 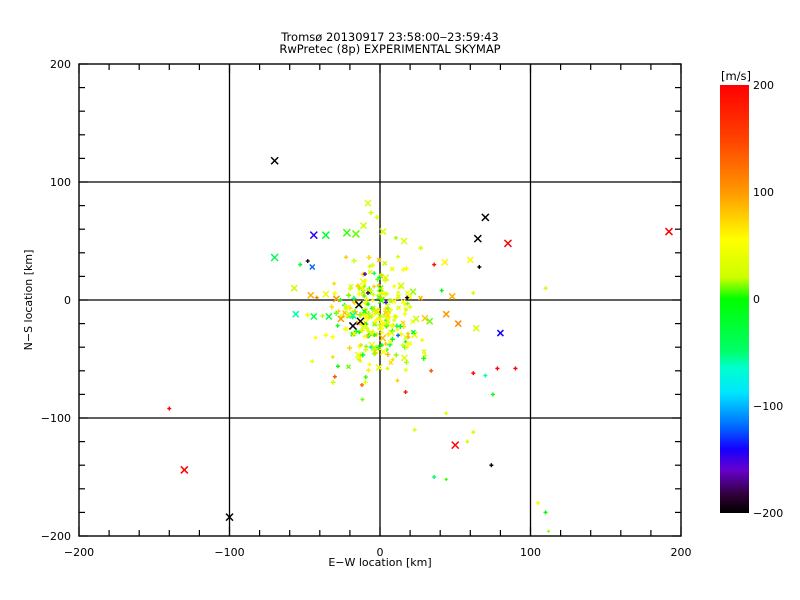 What do you see at coordinates (79, 552) in the screenshot?
I see `x-tick-label: −200` at bounding box center [79, 552].